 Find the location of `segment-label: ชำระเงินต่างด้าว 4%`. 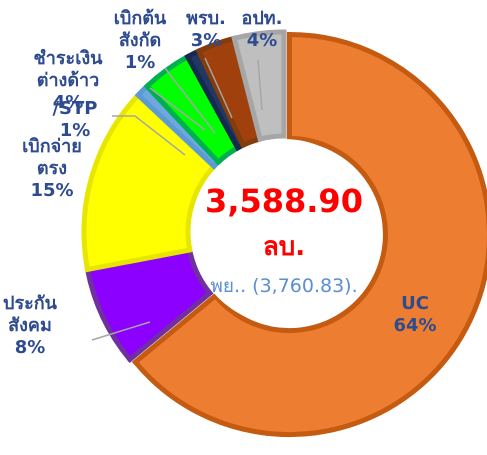

segment-label: ชำระเงินต่างด้าว 4% is located at coordinates (68, 81).